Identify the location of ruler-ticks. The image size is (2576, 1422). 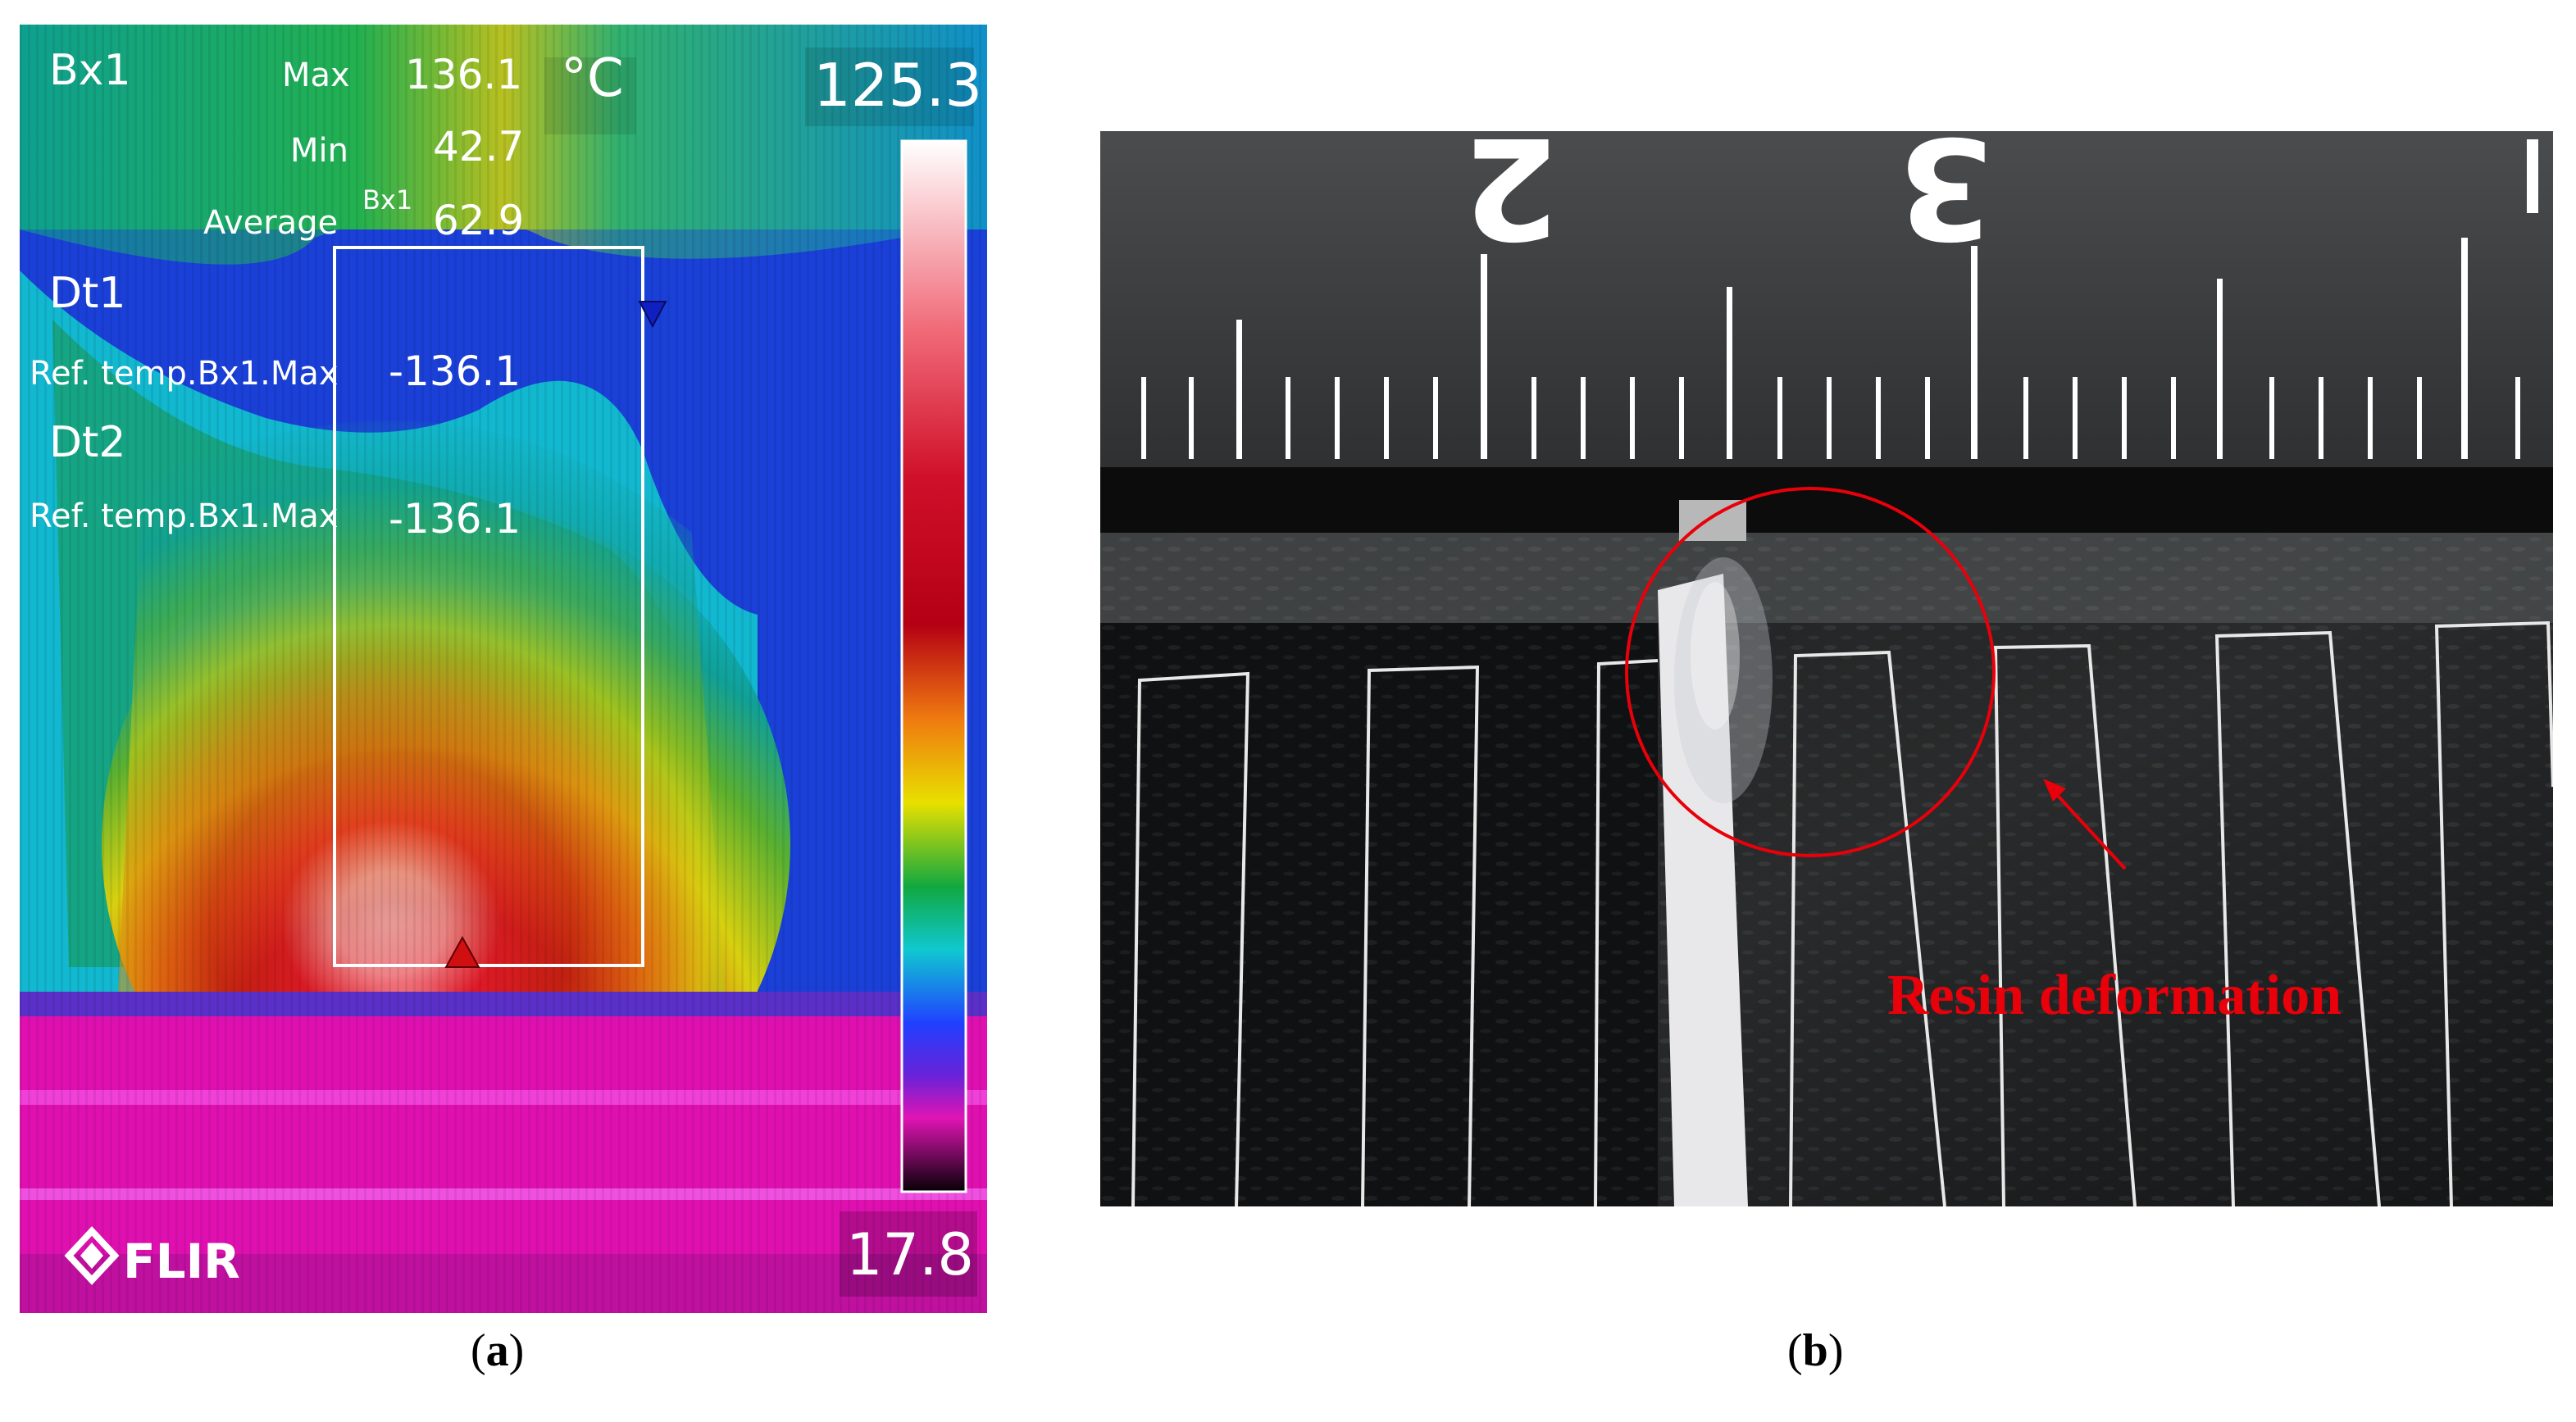
(1831, 349).